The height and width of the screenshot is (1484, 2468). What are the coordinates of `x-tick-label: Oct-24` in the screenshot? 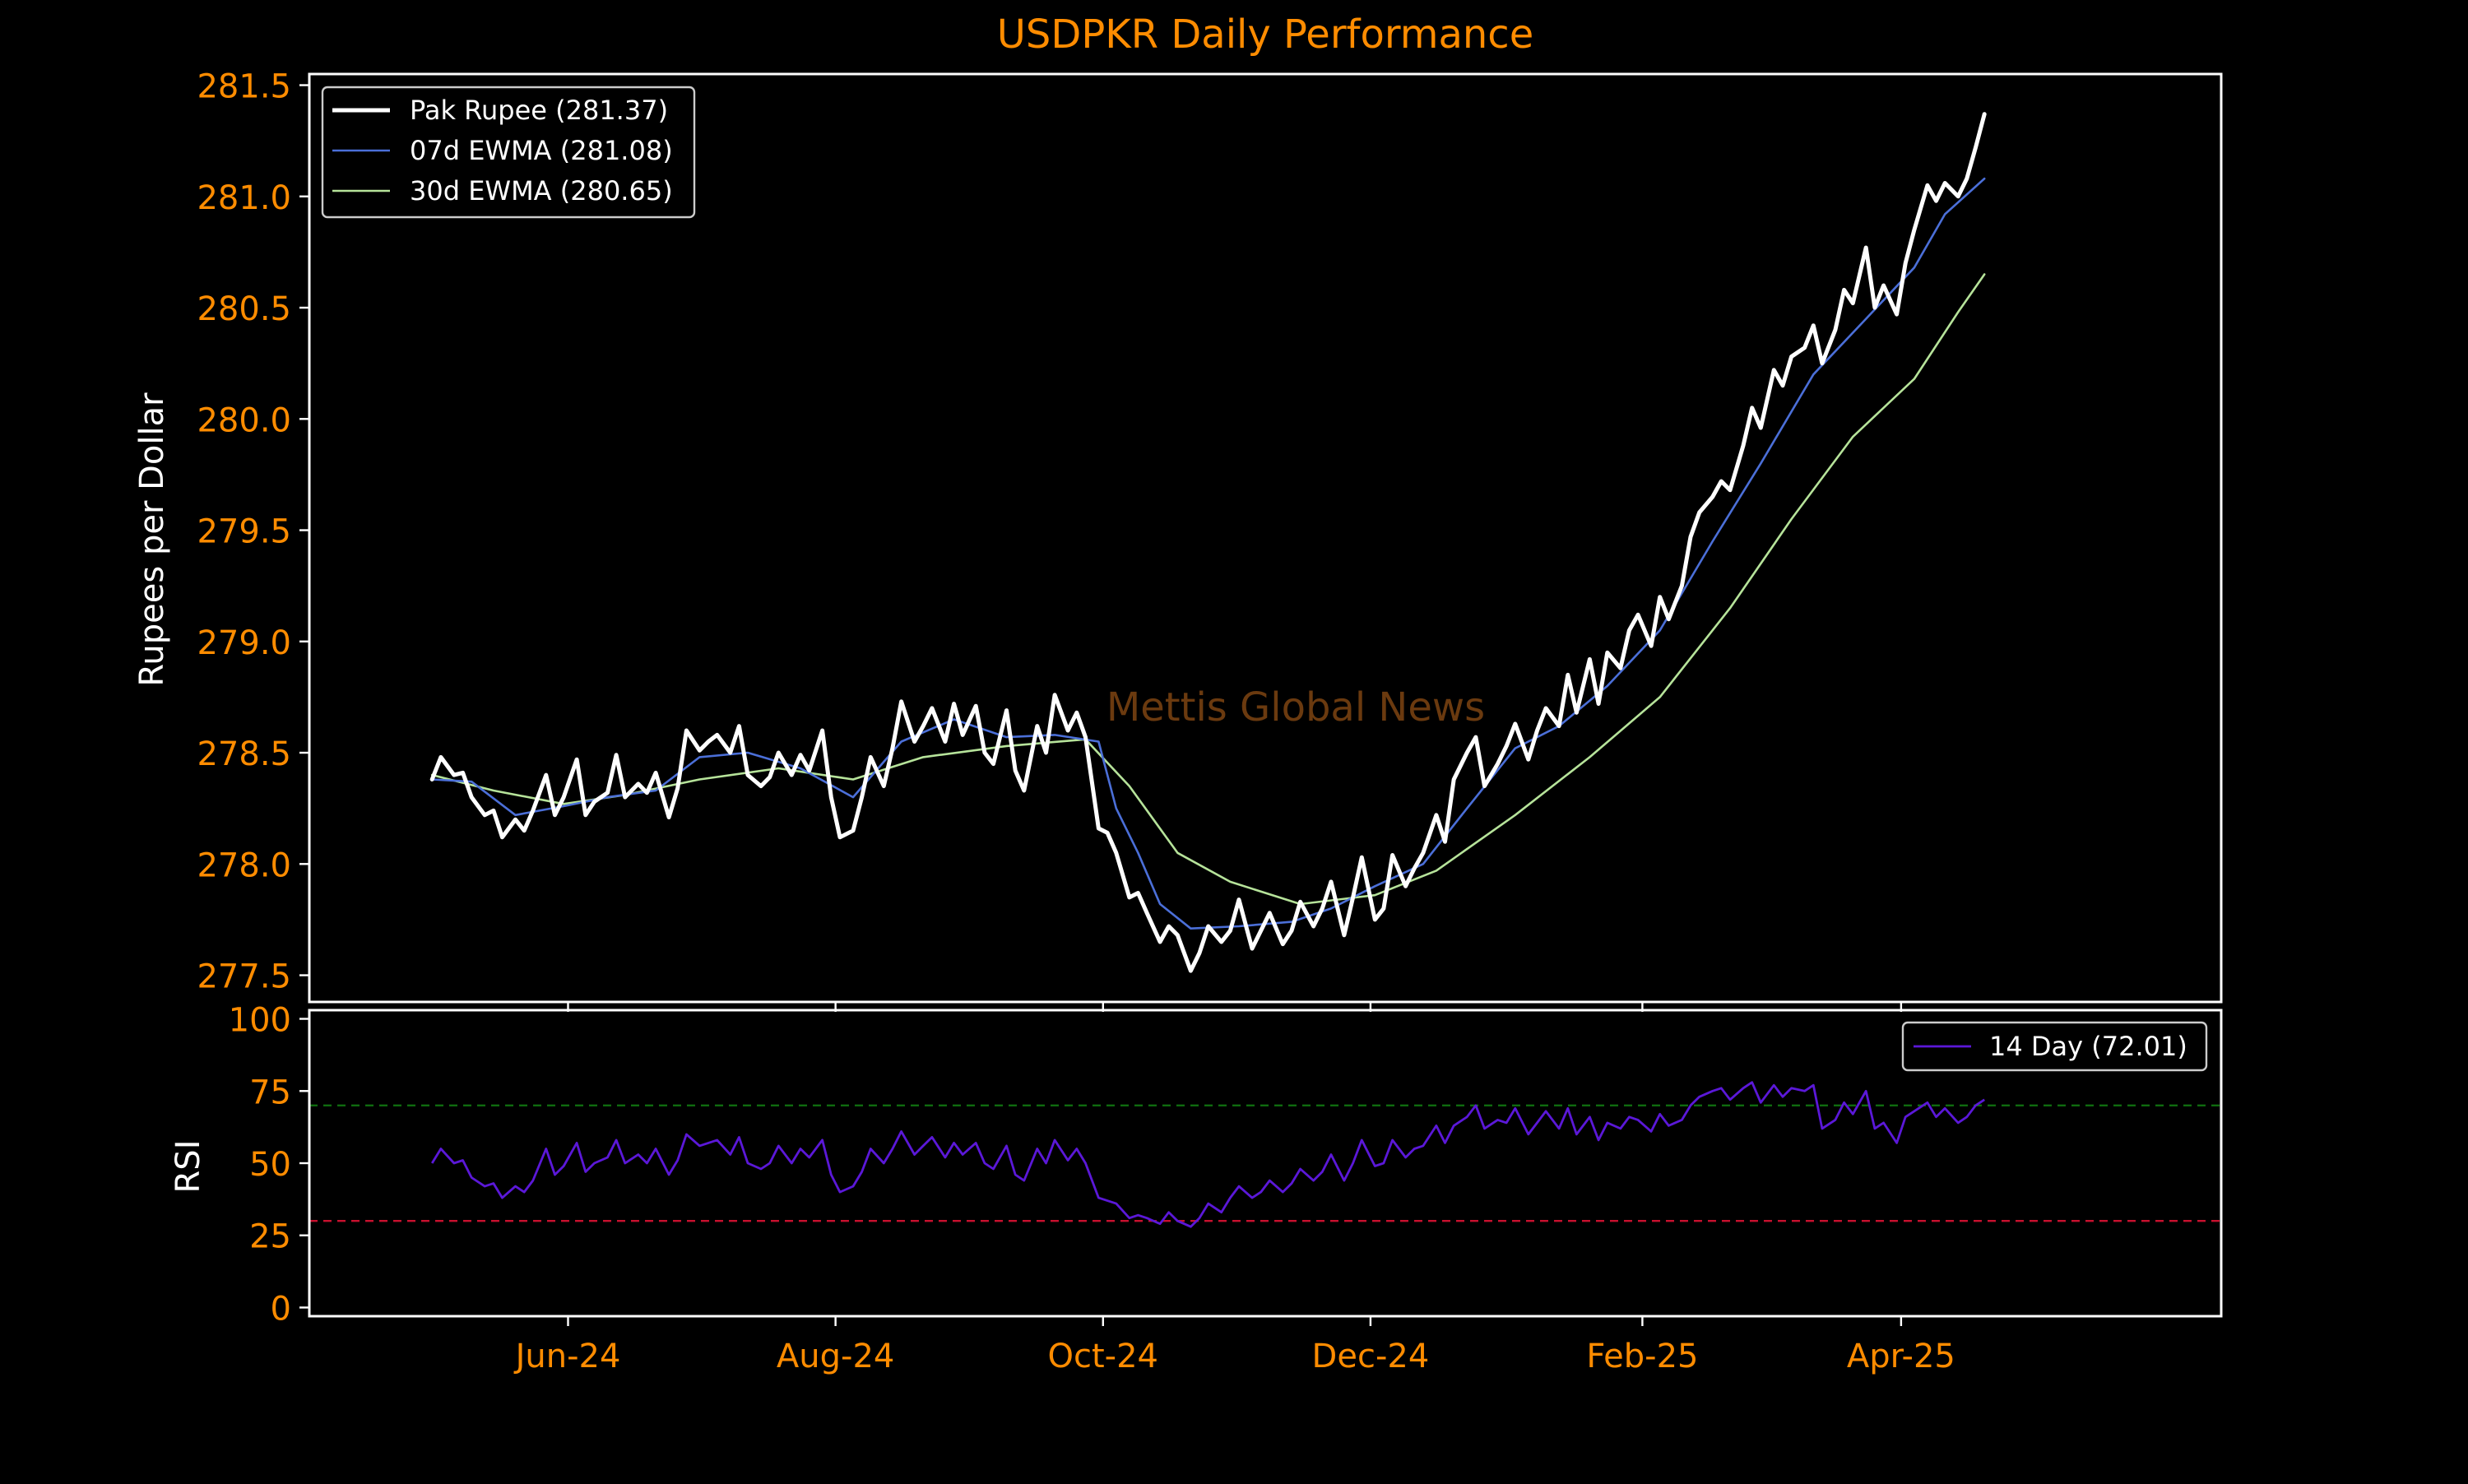 It's located at (1103, 1356).